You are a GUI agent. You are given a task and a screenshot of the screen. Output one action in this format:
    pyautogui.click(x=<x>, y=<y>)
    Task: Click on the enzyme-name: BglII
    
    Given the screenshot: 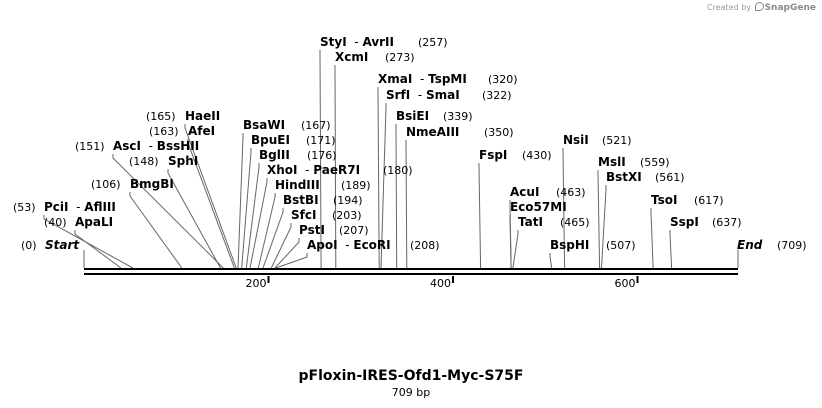 What is the action you would take?
    pyautogui.click(x=274, y=155)
    